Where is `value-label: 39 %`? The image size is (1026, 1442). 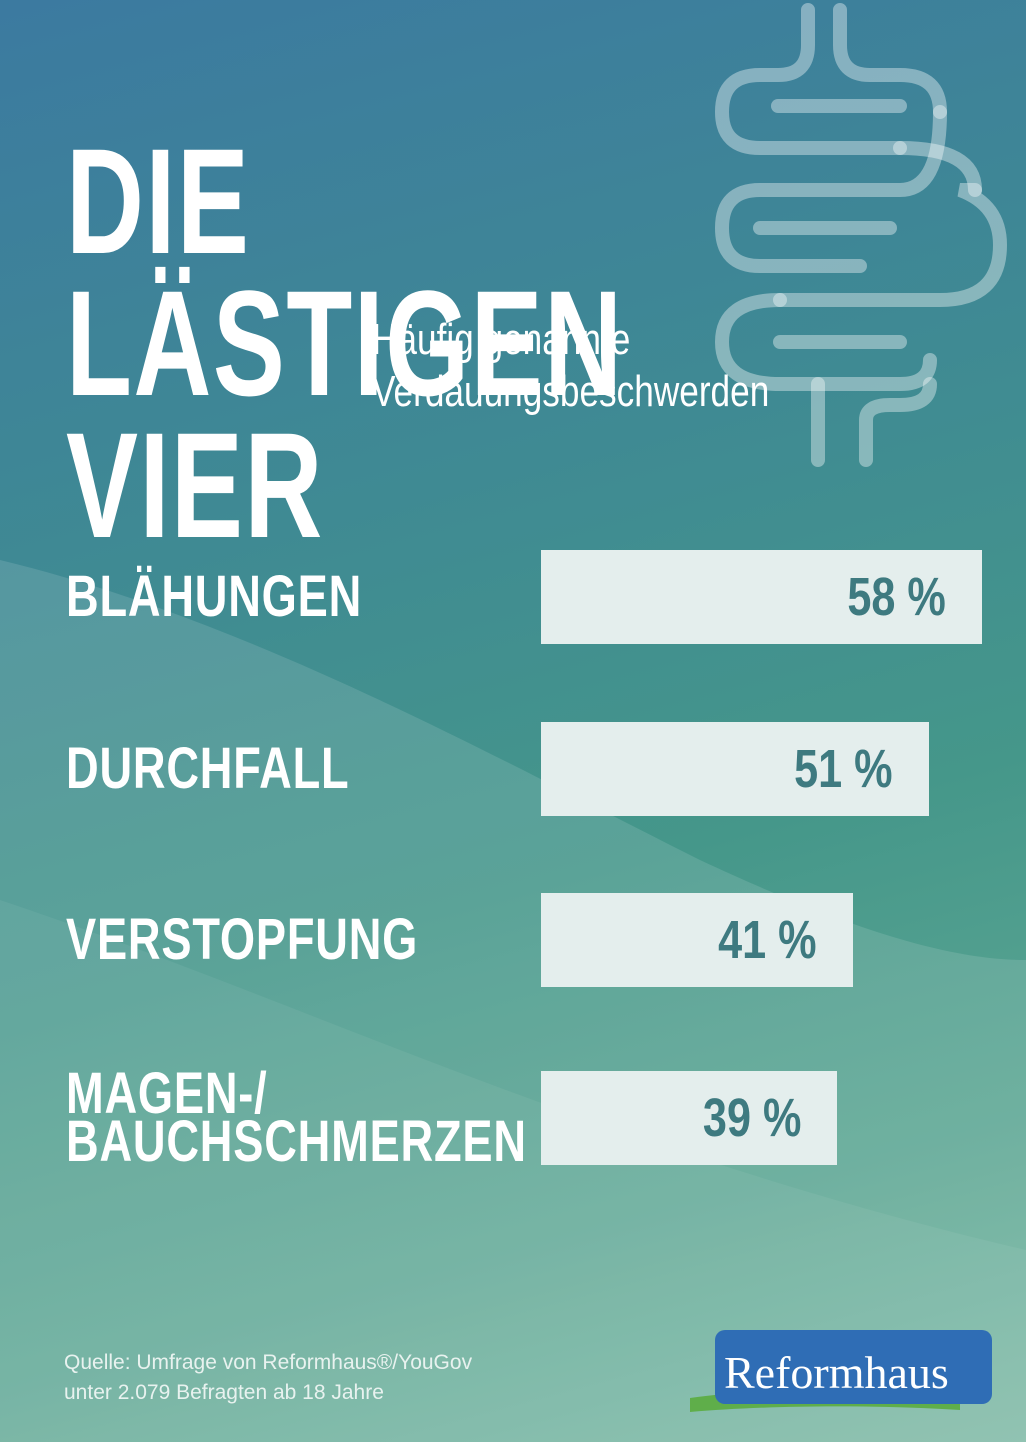 value-label: 39 % is located at coordinates (752, 1118).